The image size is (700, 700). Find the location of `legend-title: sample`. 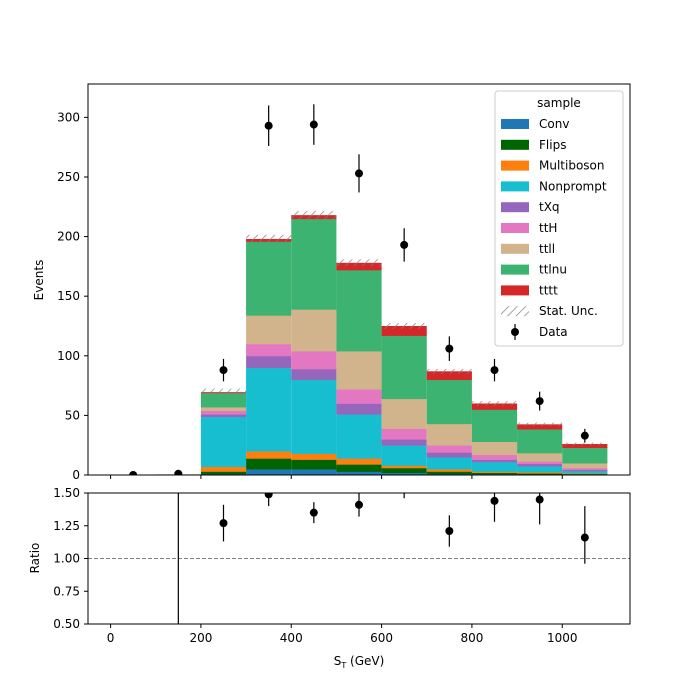

legend-title: sample is located at coordinates (559, 103).